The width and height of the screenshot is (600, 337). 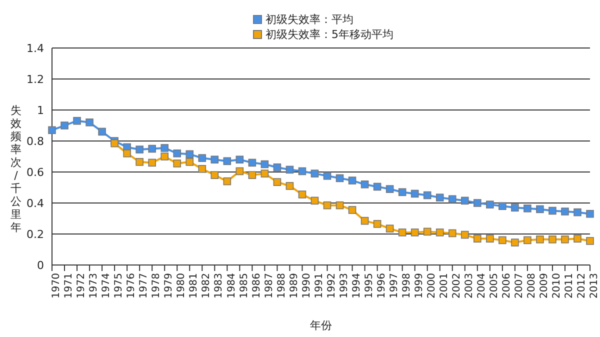 What do you see at coordinates (132, 285) in the screenshot?
I see `x-tick-label: 1976` at bounding box center [132, 285].